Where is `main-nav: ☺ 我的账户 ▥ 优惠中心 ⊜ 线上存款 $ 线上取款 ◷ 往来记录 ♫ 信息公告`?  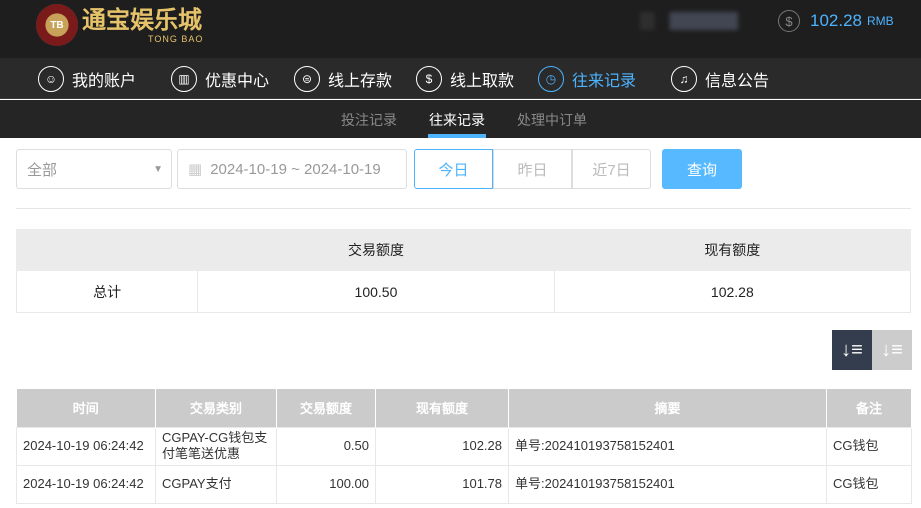 main-nav: ☺ 我的账户 ▥ 优惠中心 ⊜ 线上存款 $ 线上取款 ◷ 往来记录 ♫ 信息公告 is located at coordinates (460, 78).